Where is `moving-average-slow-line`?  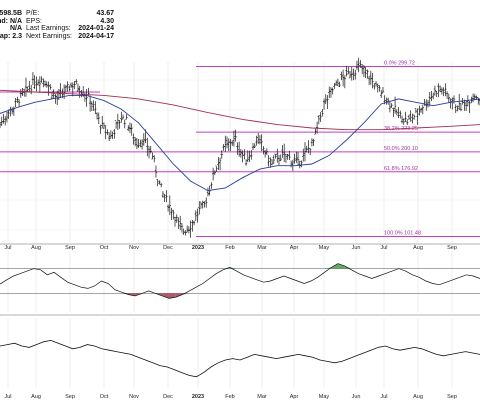
moving-average-slow-line is located at coordinates (240, 110).